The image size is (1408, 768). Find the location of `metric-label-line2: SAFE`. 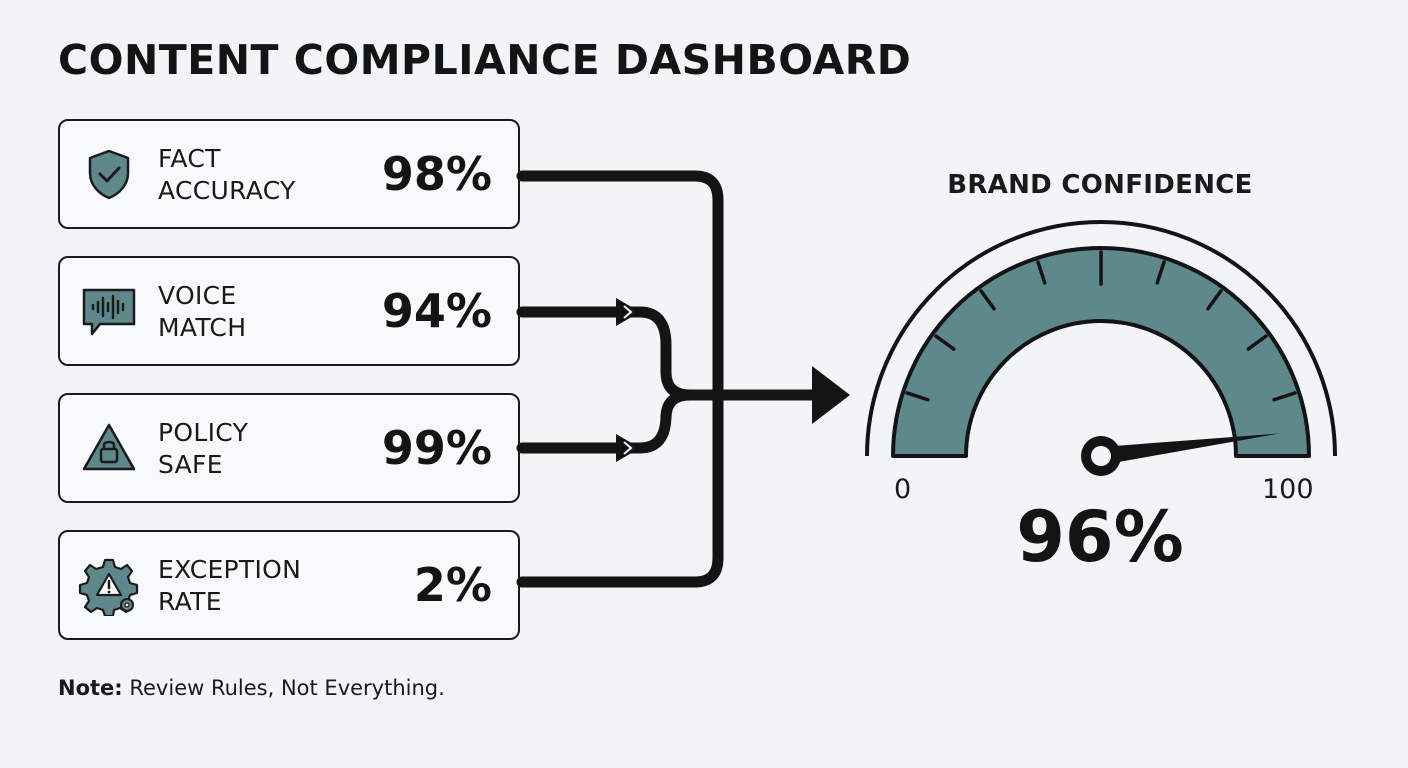

metric-label-line2: SAFE is located at coordinates (190, 464).